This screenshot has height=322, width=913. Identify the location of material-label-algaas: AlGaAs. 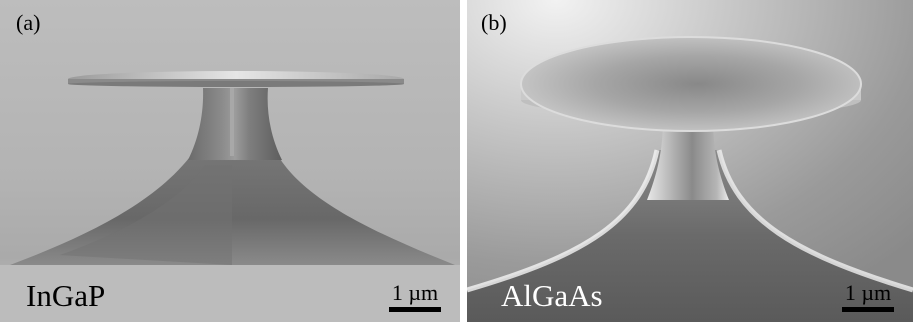
(552, 295).